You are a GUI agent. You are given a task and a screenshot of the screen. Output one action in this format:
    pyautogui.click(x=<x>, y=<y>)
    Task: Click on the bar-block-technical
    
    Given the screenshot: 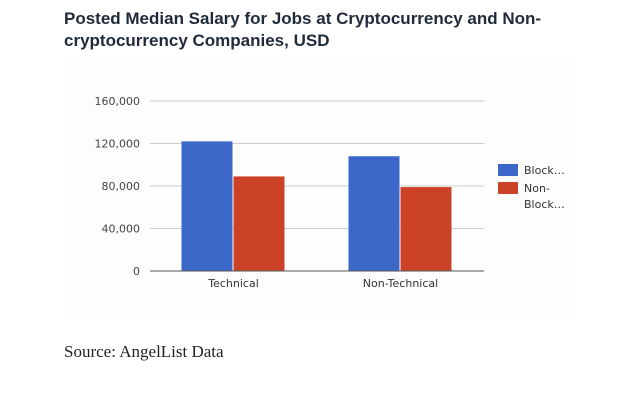 What is the action you would take?
    pyautogui.click(x=207, y=206)
    